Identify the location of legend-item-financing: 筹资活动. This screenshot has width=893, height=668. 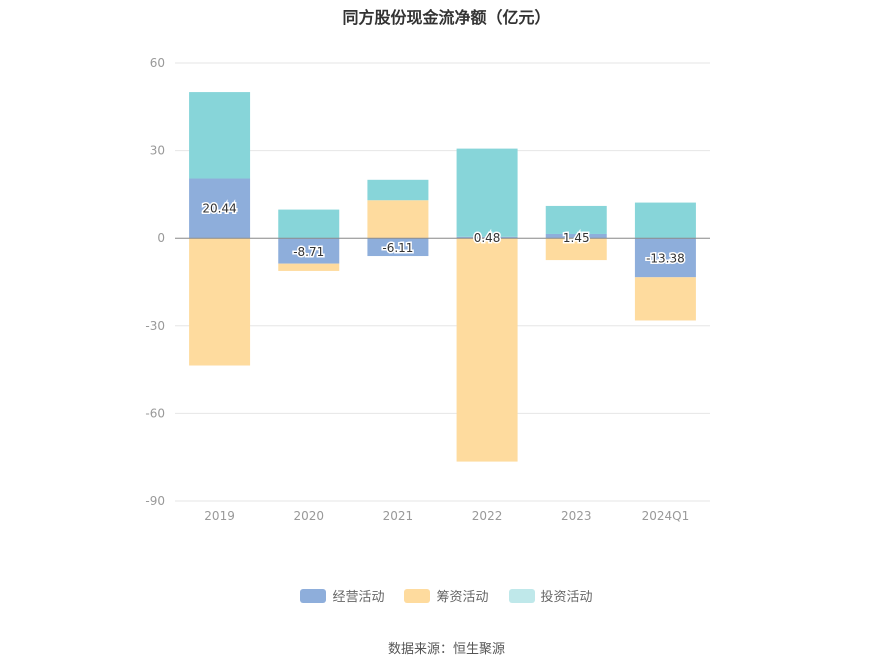
(446, 595).